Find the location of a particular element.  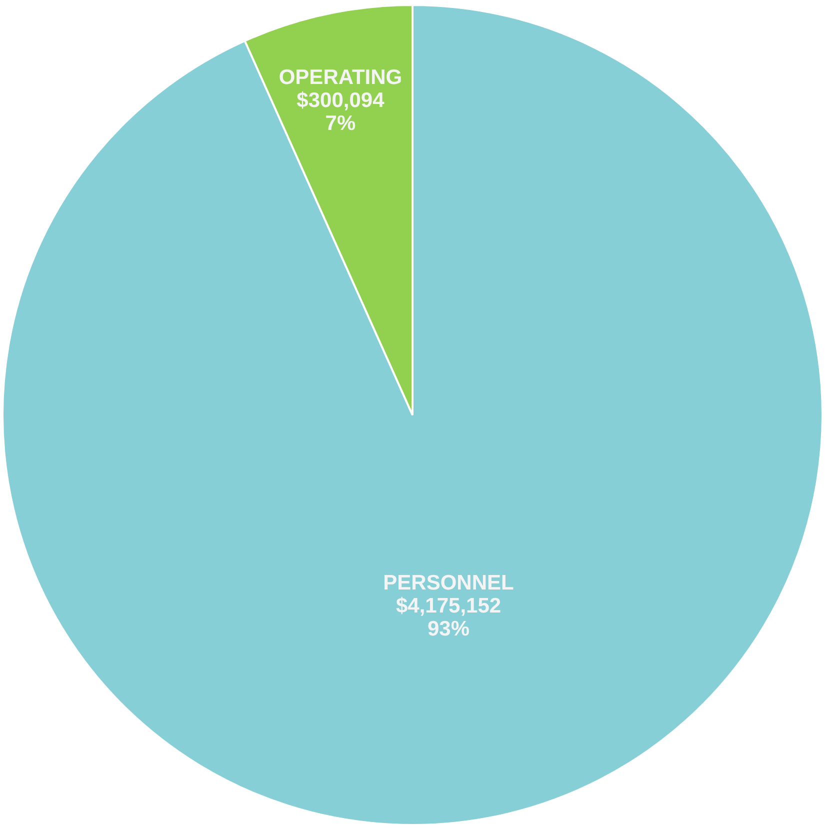

slice-label: OPERATING is located at coordinates (340, 78).